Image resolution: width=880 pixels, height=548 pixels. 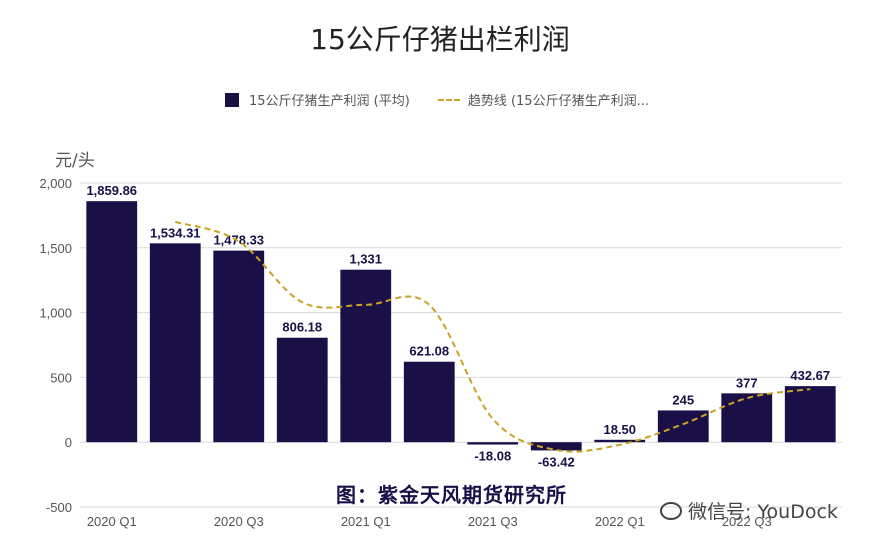 I want to click on chart-title: 15公斤仔猪出栏利润, so click(x=440, y=39).